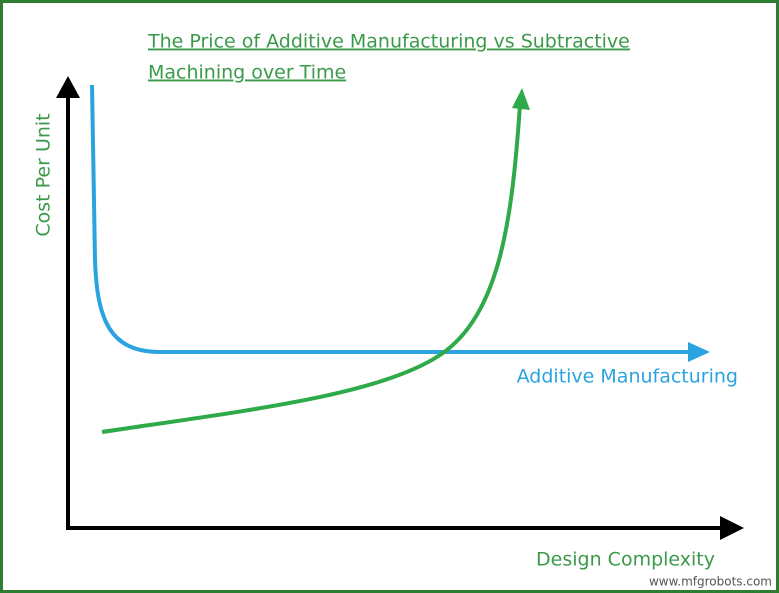 The width and height of the screenshot is (779, 593). What do you see at coordinates (625, 560) in the screenshot?
I see `x-axis-label: Design Complexity` at bounding box center [625, 560].